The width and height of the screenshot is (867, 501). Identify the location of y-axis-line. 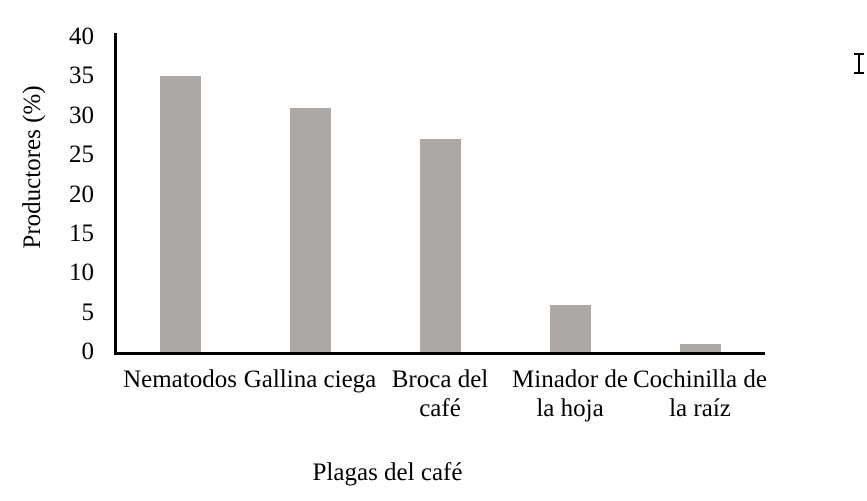
(115, 194).